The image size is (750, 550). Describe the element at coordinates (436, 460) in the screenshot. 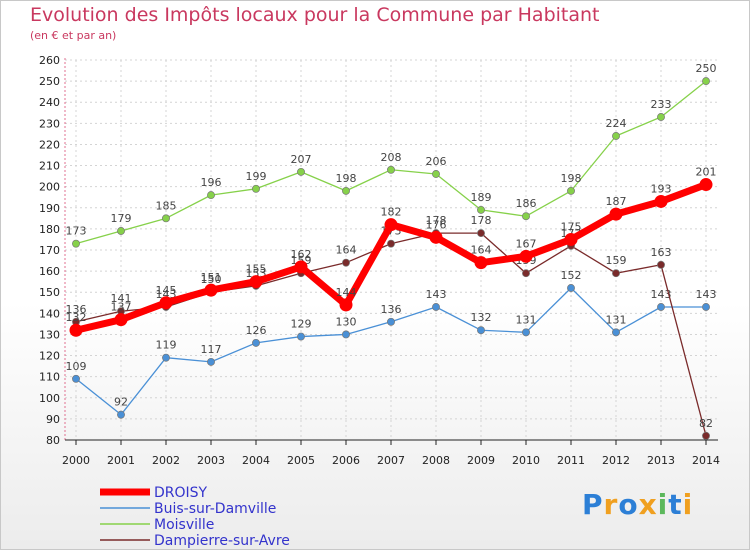

I see `x-tick-label: 2008` at that location.